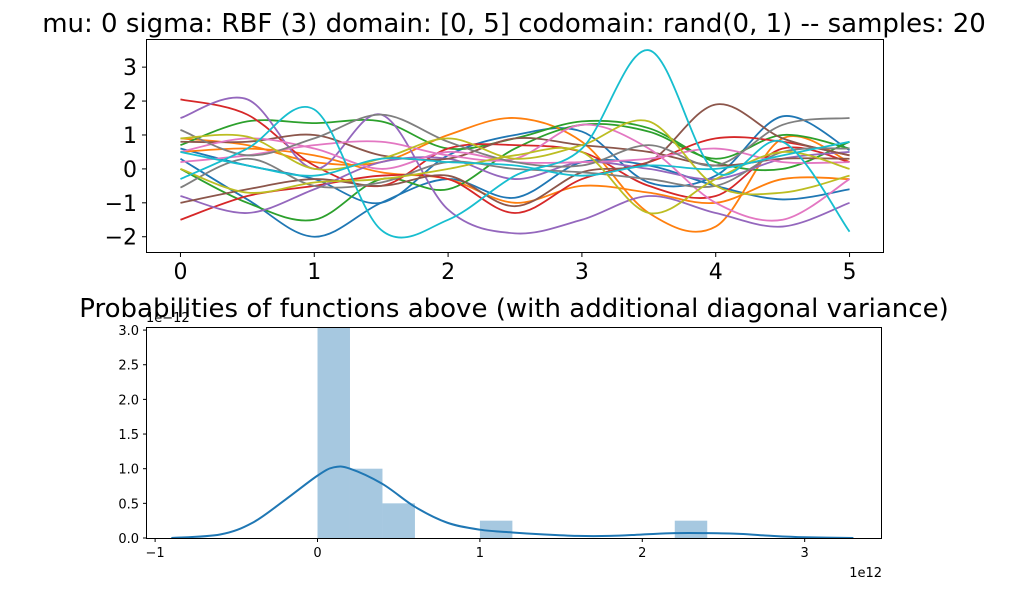 Image resolution: width=1028 pixels, height=590 pixels. What do you see at coordinates (850, 272) in the screenshot?
I see `x-tick-label: 5` at bounding box center [850, 272].